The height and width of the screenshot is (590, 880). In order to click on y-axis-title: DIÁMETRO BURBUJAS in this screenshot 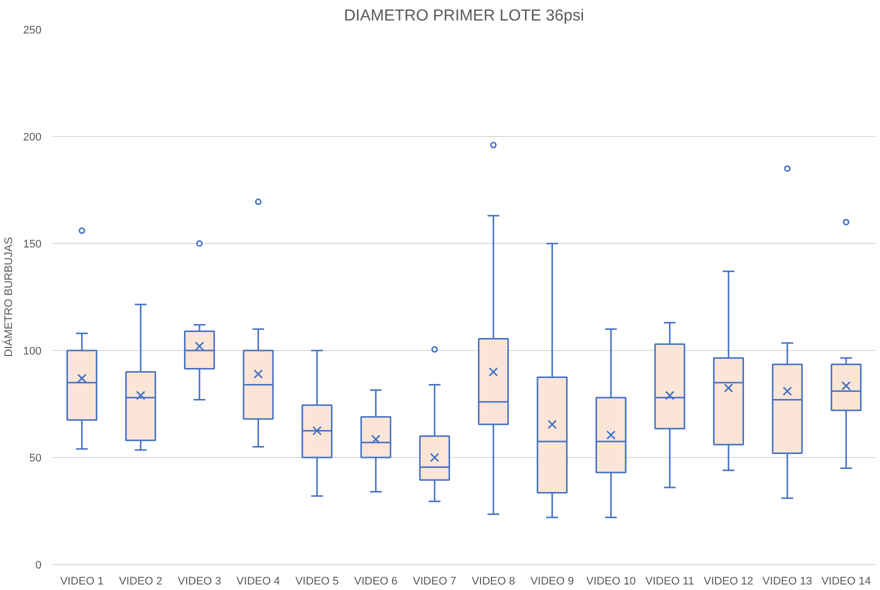, I will do `click(9, 297)`.